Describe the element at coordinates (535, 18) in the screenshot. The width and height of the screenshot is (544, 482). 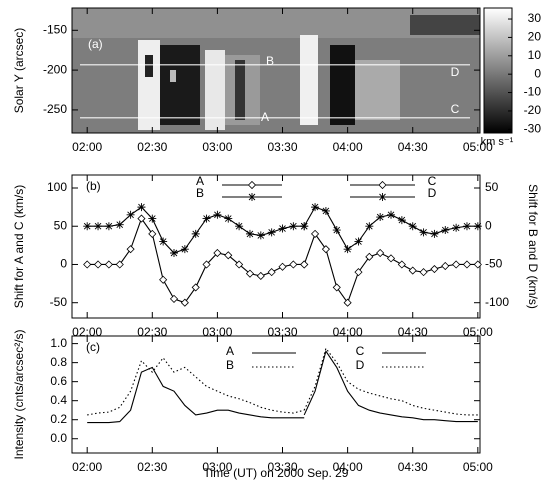
I see `colorbar-tick-label: 30` at that location.